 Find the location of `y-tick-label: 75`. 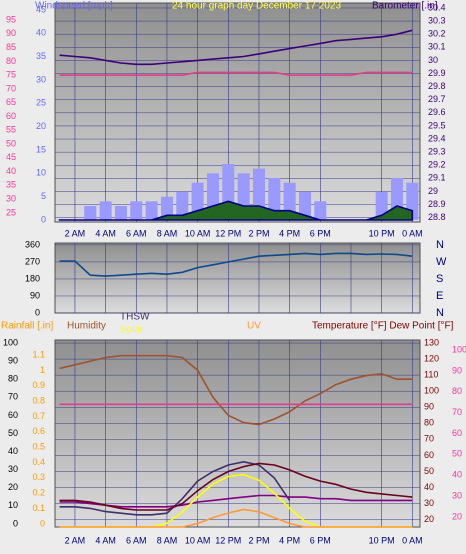

y-tick-label: 75 is located at coordinates (11, 75).